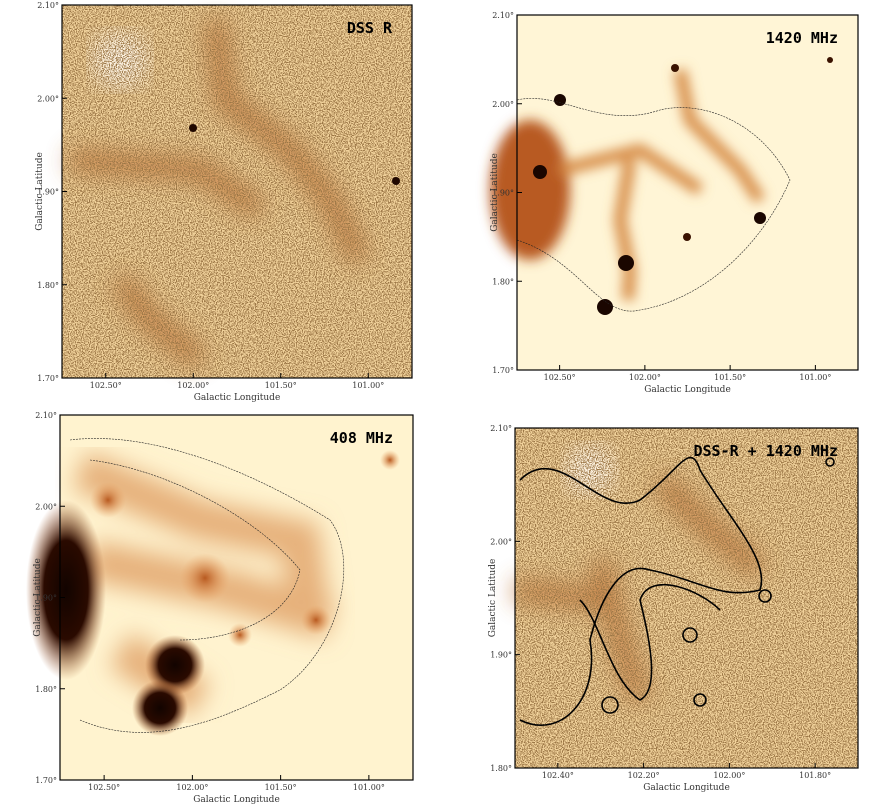  I want to click on panel-label: 408 MHz, so click(361, 438).